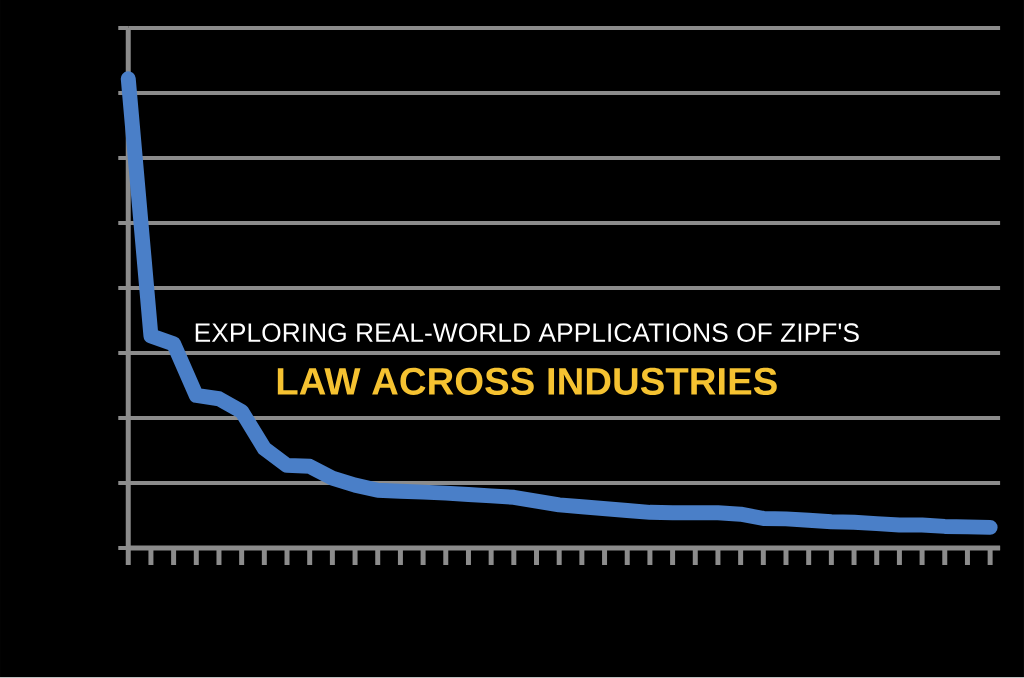 The image size is (1024, 678). What do you see at coordinates (527, 382) in the screenshot?
I see `text: LAW ACROSS INDUSTRIES` at bounding box center [527, 382].